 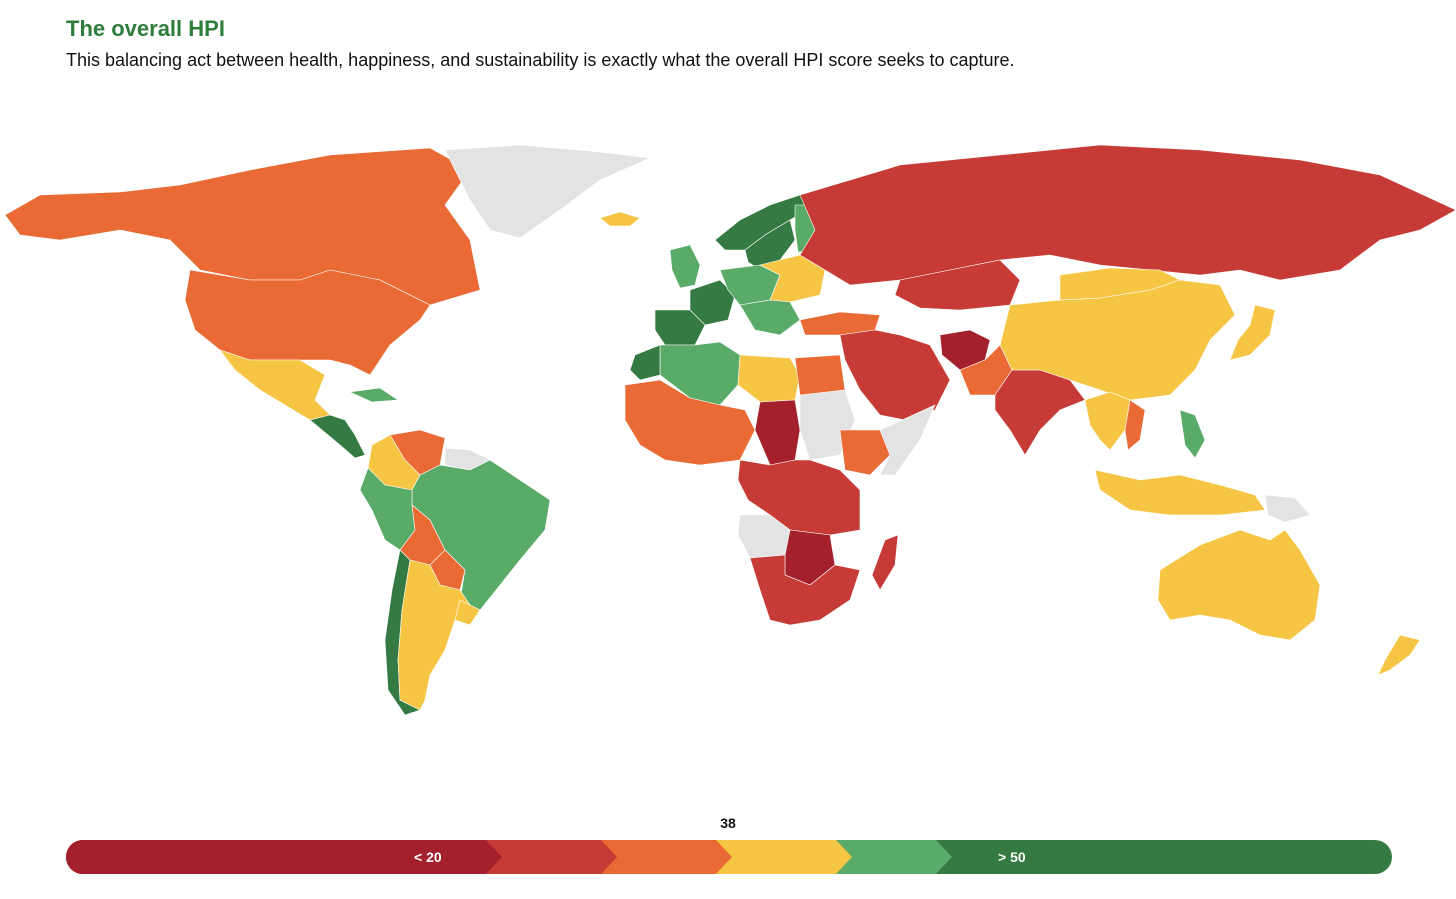 I want to click on map-region-vietnam, so click(x=1135, y=425).